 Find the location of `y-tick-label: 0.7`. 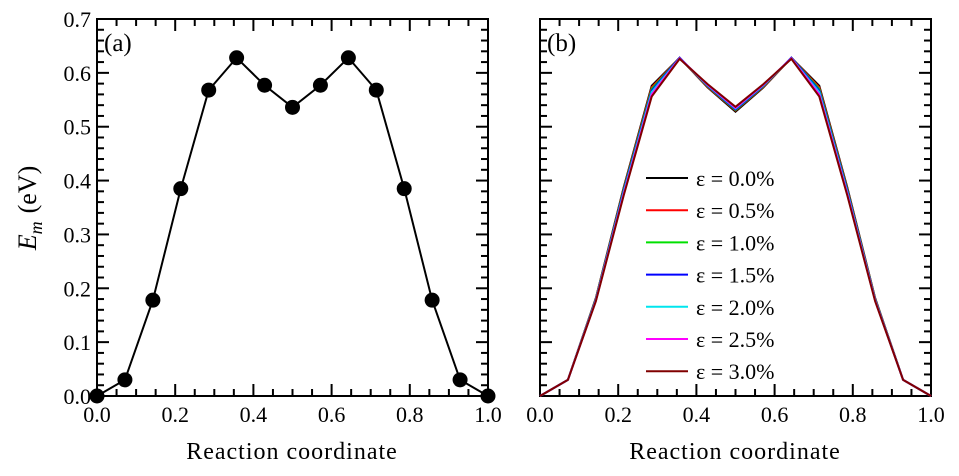

y-tick-label: 0.7 is located at coordinates (78, 19).